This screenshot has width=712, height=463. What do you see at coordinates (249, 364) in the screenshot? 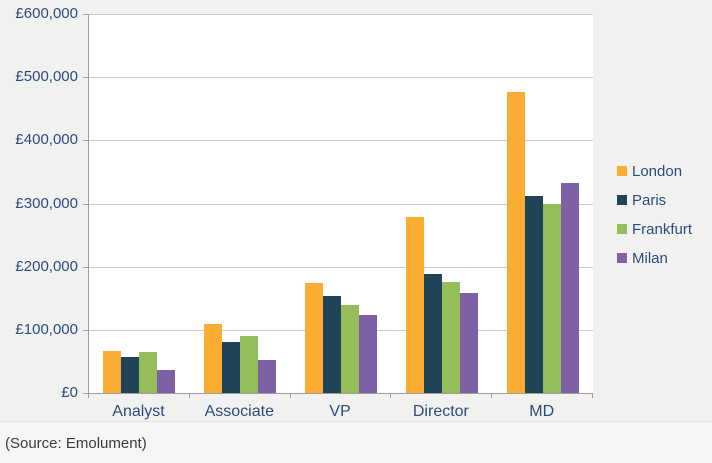
I see `bar-frankfurt-associate` at bounding box center [249, 364].